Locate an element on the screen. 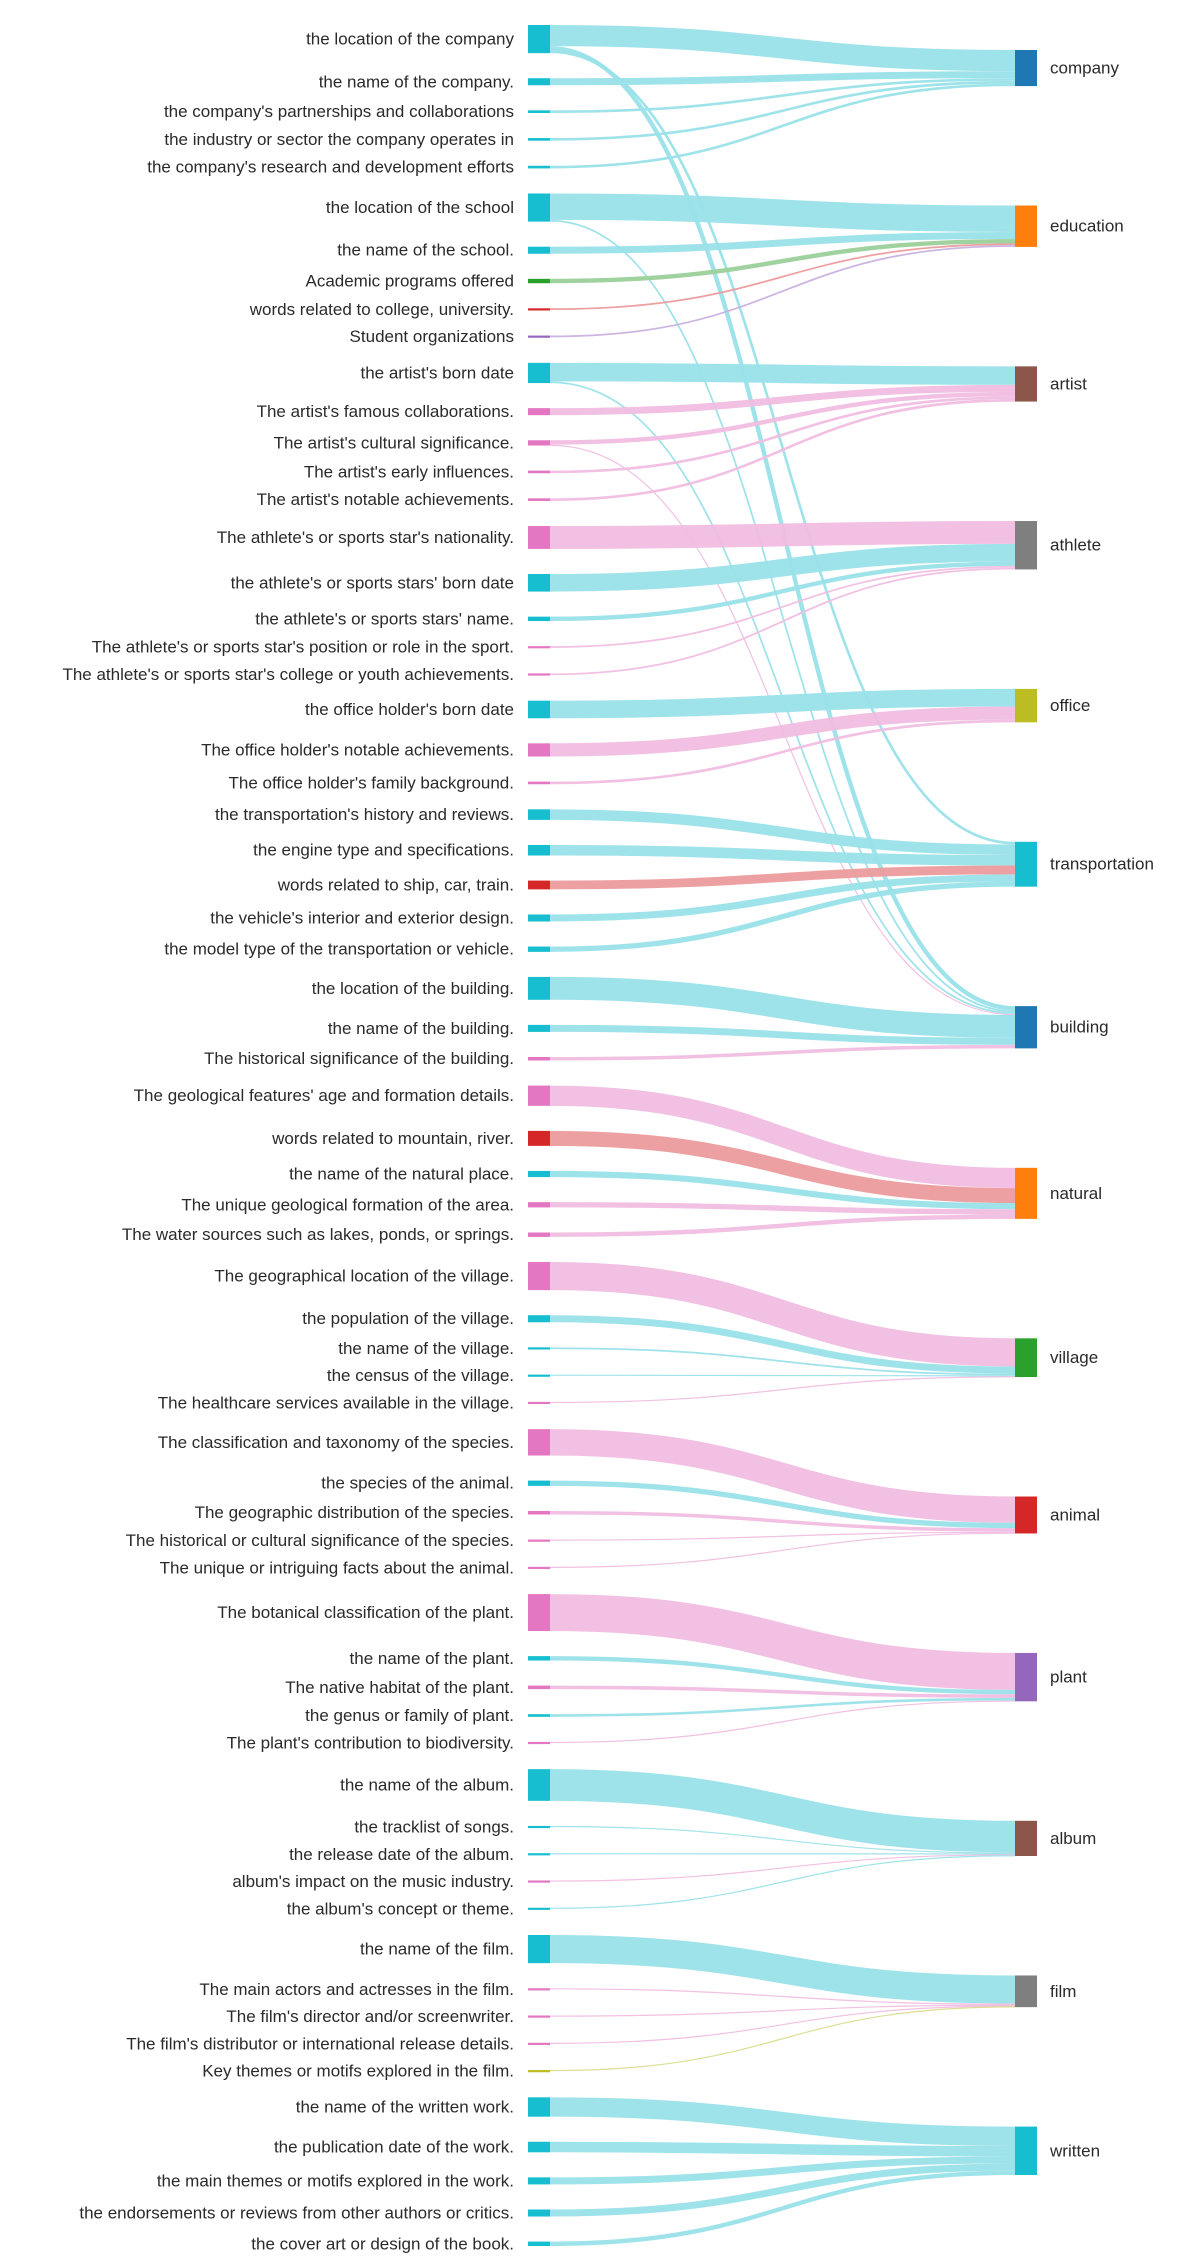 The image size is (1200, 2259). target-label: building is located at coordinates (1079, 1027).